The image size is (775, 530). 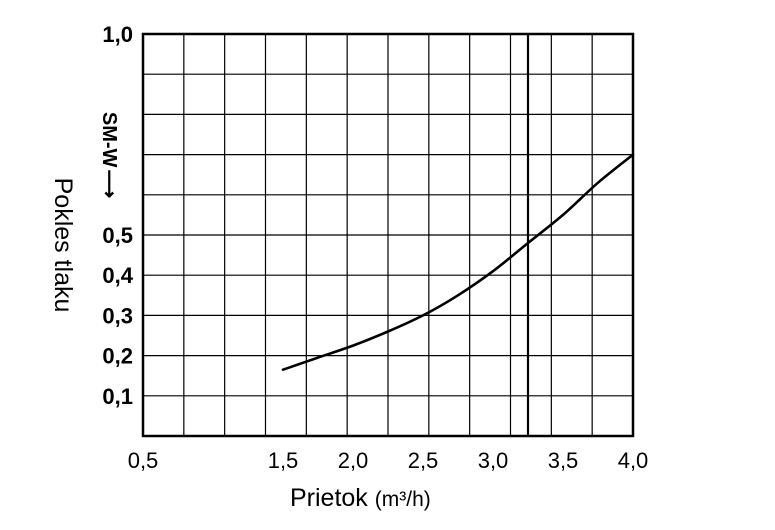 I want to click on y-tick-label: 0,3, so click(x=117, y=315).